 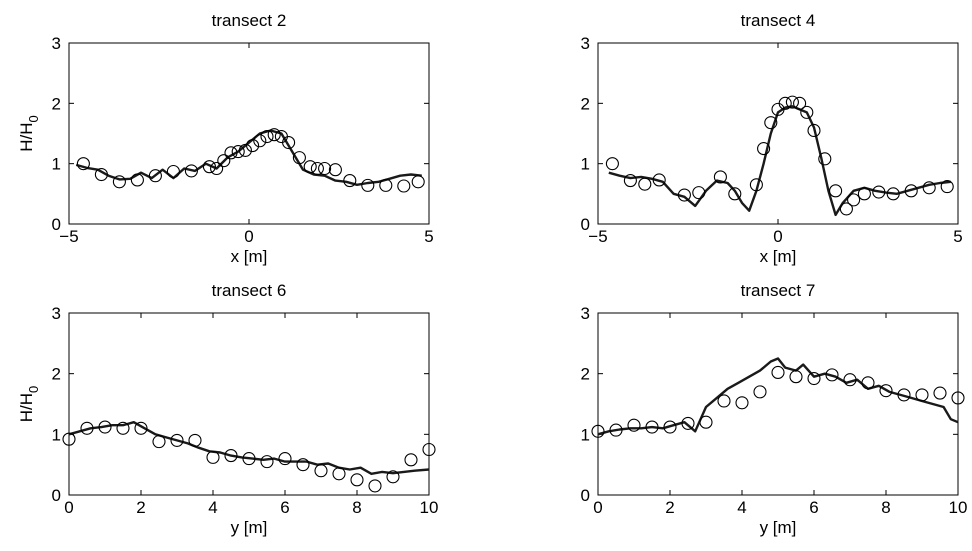 I want to click on chart-title: transect 4, so click(x=778, y=20).